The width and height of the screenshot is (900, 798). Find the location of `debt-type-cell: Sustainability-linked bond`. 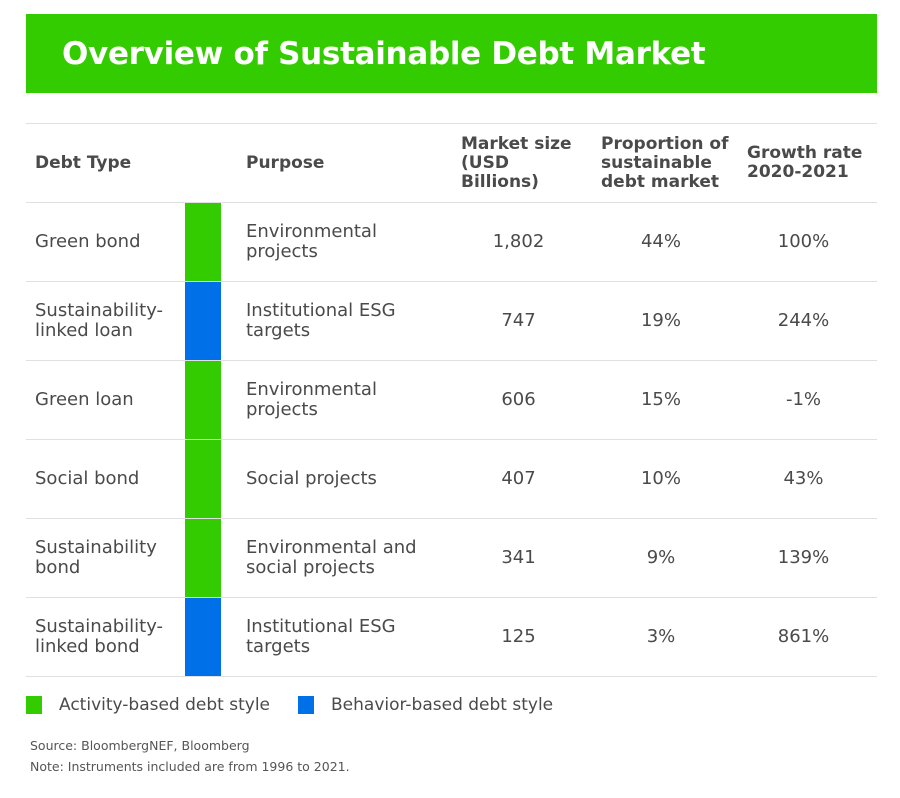

debt-type-cell: Sustainability-linked bond is located at coordinates (99, 636).